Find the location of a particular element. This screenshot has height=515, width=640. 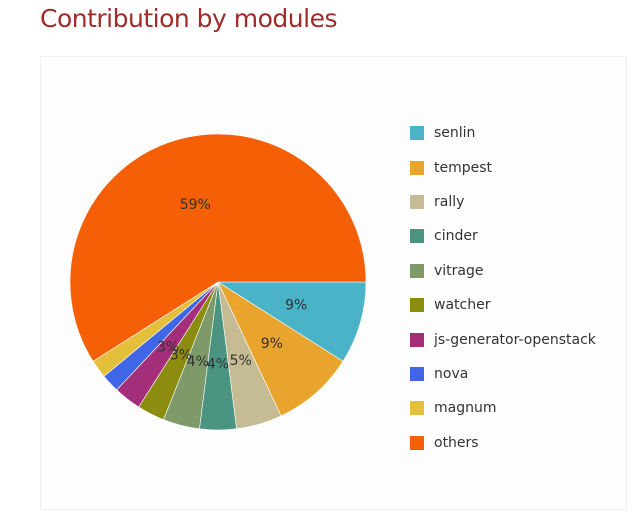

slice-label-rally: 5% is located at coordinates (241, 361).